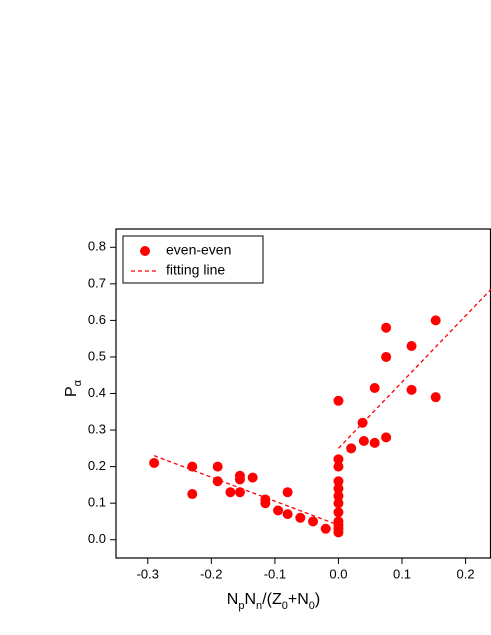 The image size is (491, 635). I want to click on x-tick-label: 0.0, so click(338, 573).